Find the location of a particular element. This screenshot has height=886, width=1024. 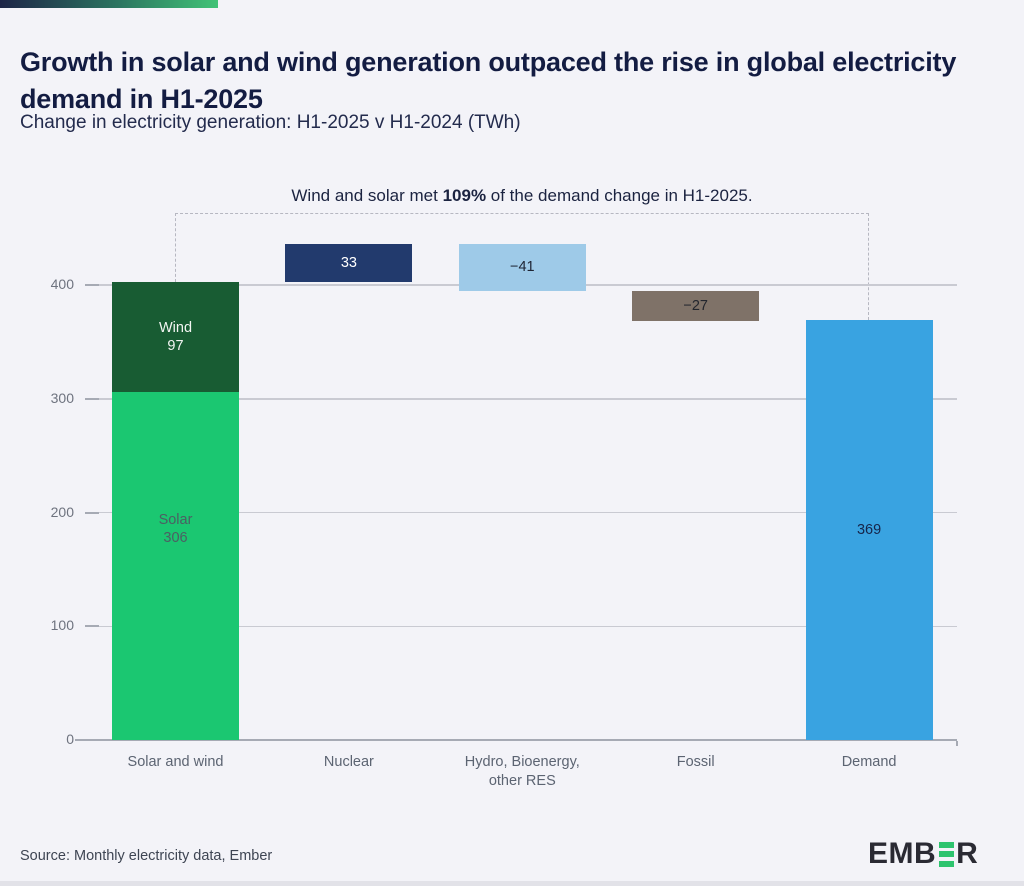

x-axis-end-tick is located at coordinates (957, 743).